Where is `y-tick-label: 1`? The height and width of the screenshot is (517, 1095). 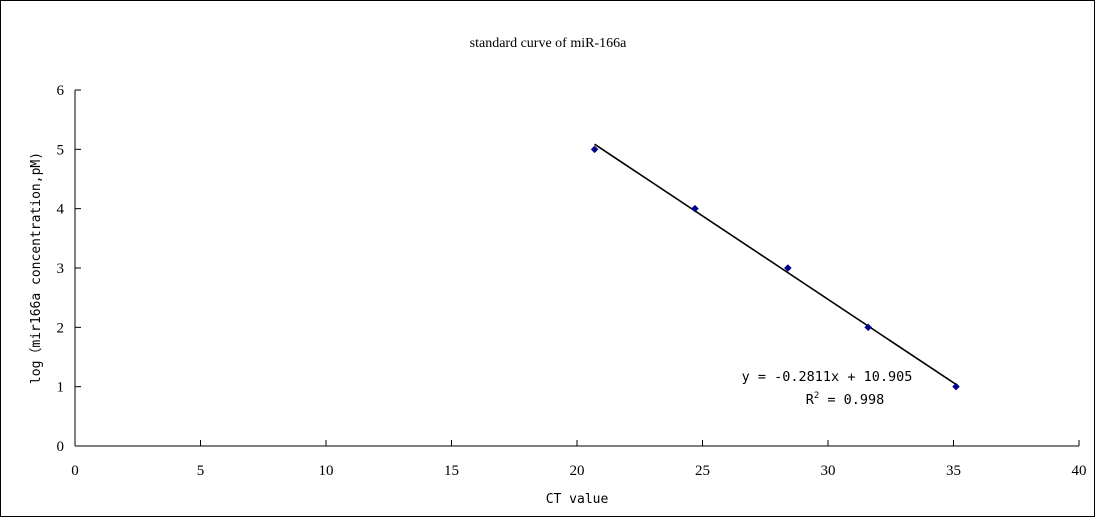 y-tick-label: 1 is located at coordinates (61, 388).